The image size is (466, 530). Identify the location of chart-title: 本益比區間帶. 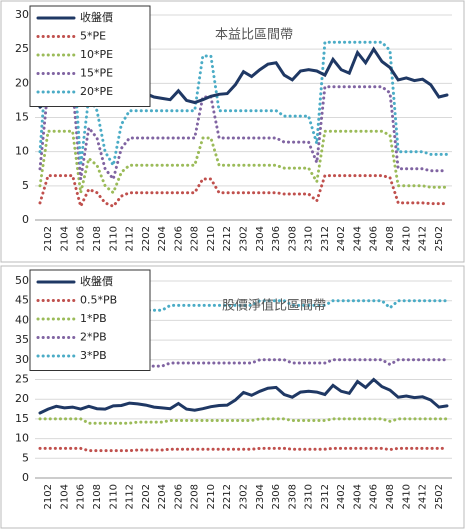
(254, 35).